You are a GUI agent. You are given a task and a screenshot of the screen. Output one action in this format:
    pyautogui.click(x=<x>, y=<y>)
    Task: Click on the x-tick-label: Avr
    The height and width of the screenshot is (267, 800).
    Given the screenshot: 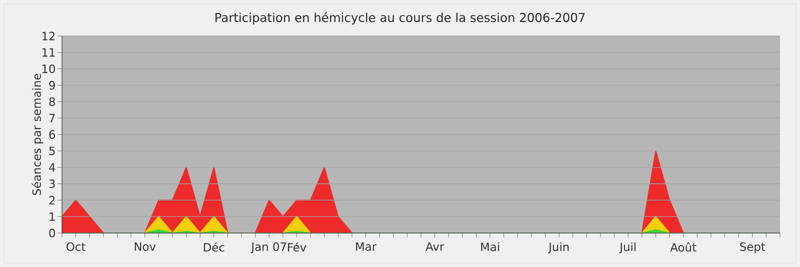 What is the action you would take?
    pyautogui.click(x=435, y=246)
    